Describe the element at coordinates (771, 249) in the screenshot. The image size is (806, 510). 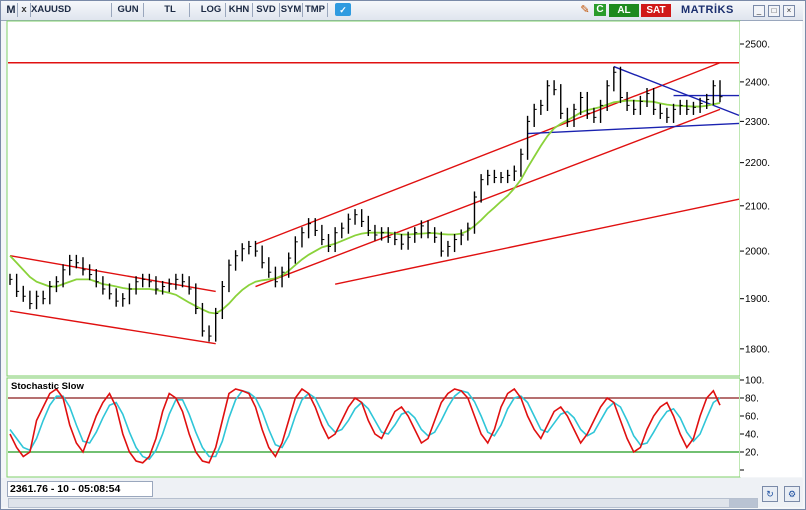
I see `y-axis-area` at that location.